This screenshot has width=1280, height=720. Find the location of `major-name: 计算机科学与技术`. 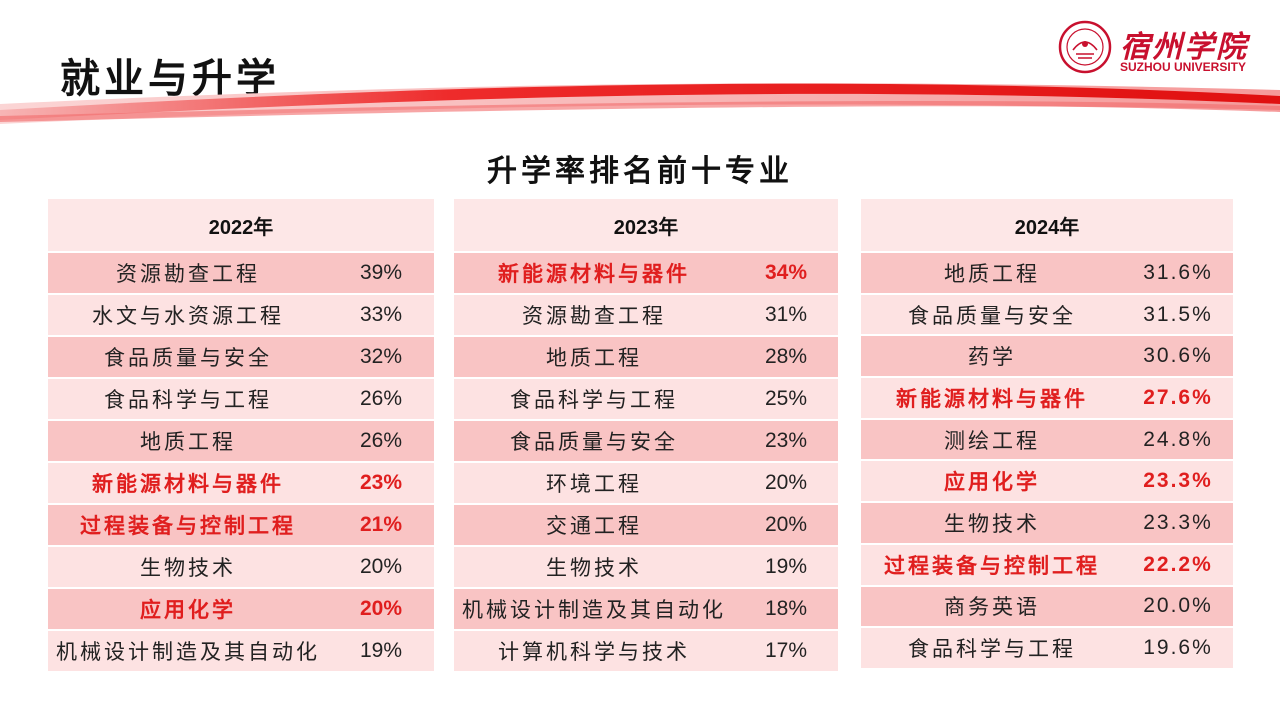

major-name: 计算机科学与技术 is located at coordinates (594, 651).